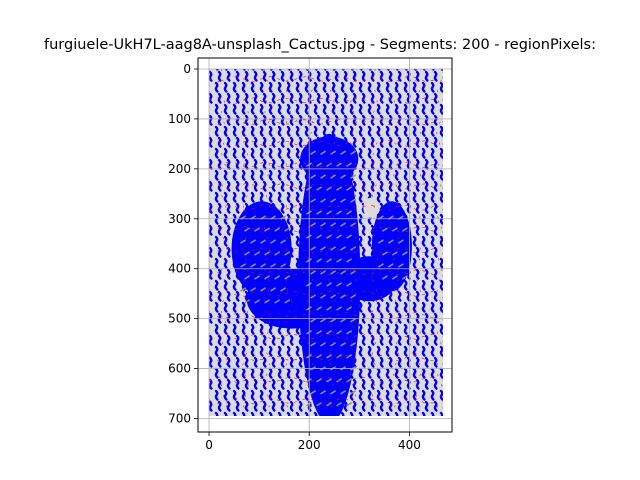 This screenshot has width=640, height=480. Describe the element at coordinates (322, 272) in the screenshot. I see `segment-boundary` at that location.